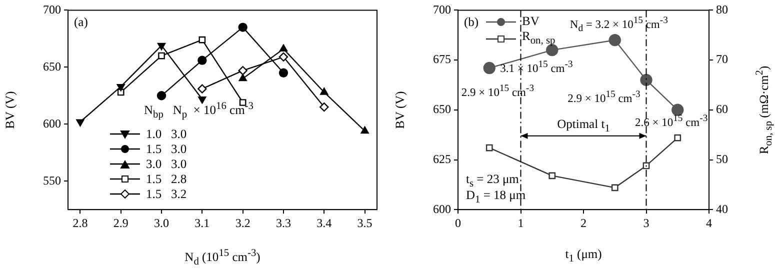 The width and height of the screenshot is (775, 270). I want to click on x-axis-title: t$_{1}$ (μm), so click(583, 256).